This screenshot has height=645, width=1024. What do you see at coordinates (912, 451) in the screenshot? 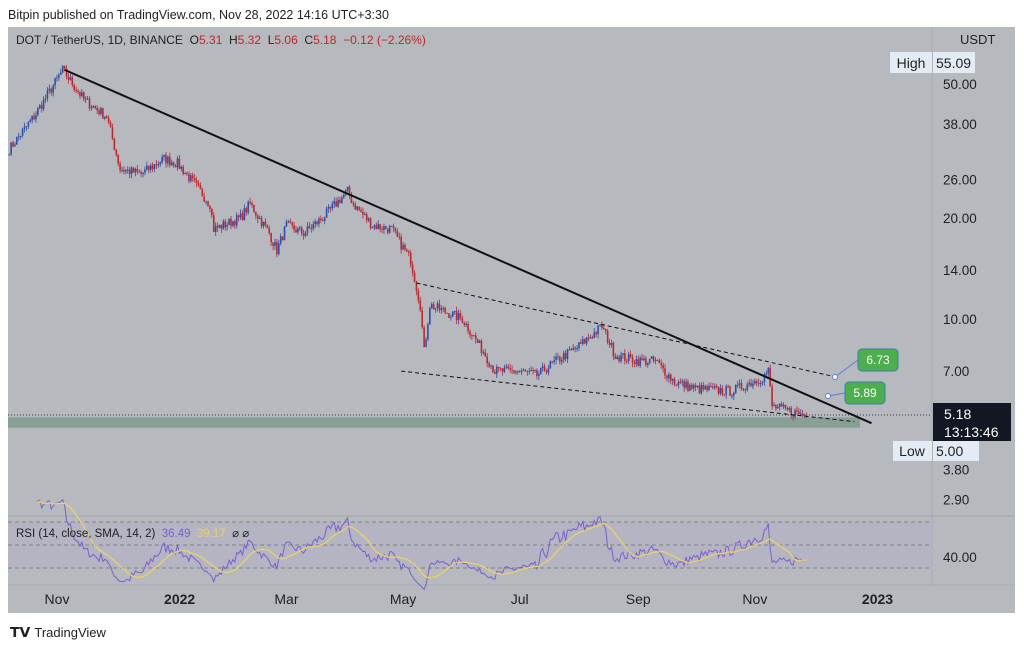
I see `low-label: Low` at bounding box center [912, 451].